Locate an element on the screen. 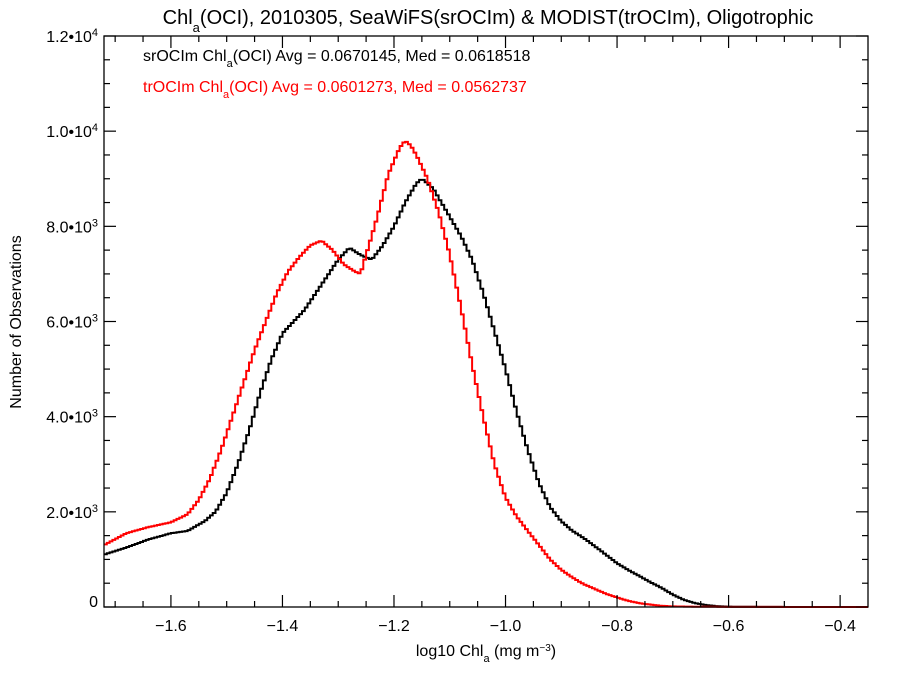 This screenshot has width=900, height=675. y-tick-label: 4.0•103 is located at coordinates (72, 417).